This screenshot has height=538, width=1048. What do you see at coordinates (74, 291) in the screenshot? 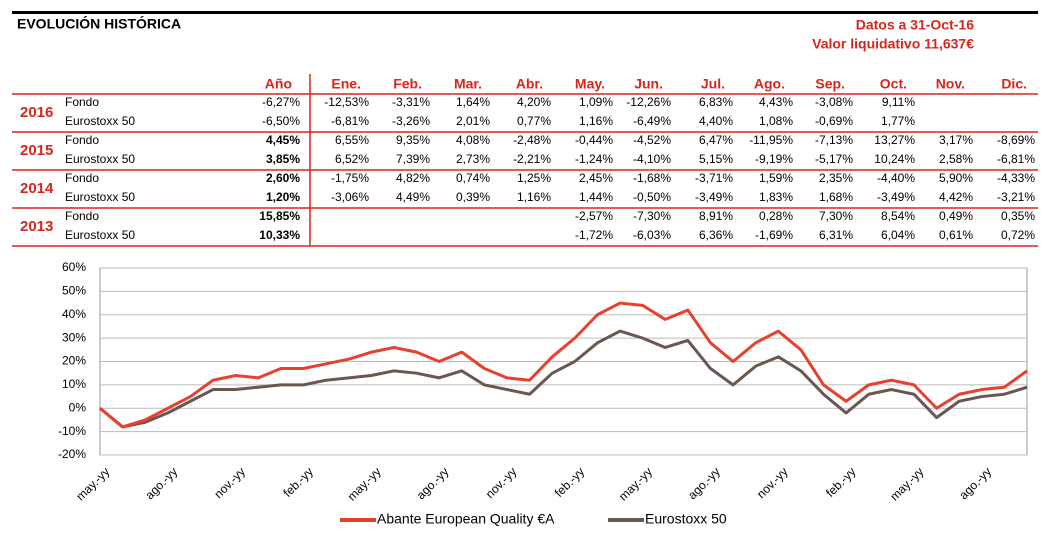
I see `y-tick-label: 50%` at bounding box center [74, 291].